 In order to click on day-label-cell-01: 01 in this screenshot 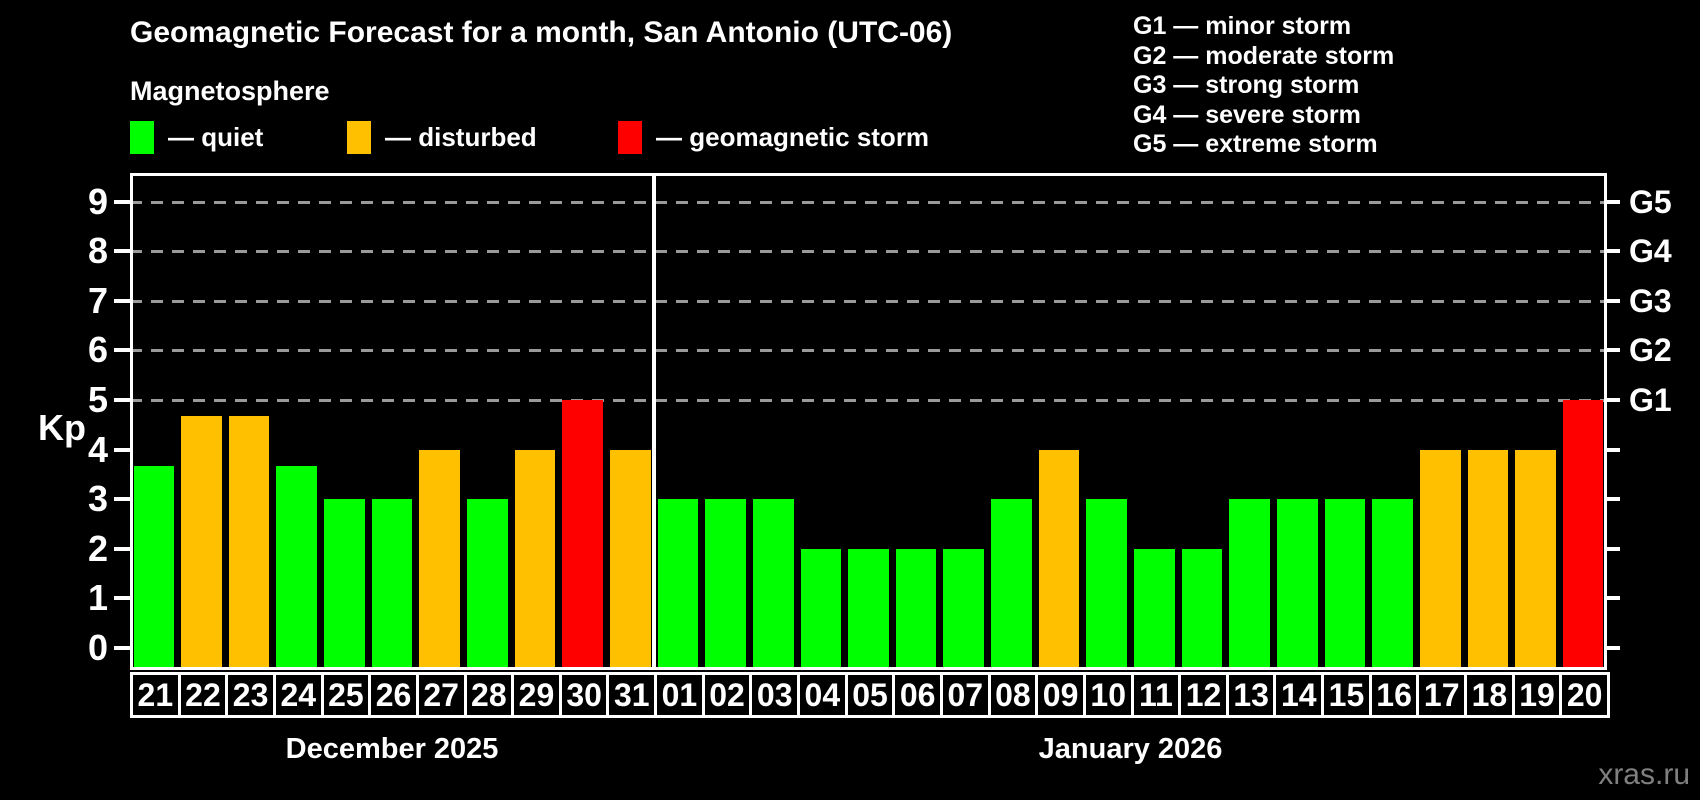, I will do `click(679, 695)`.